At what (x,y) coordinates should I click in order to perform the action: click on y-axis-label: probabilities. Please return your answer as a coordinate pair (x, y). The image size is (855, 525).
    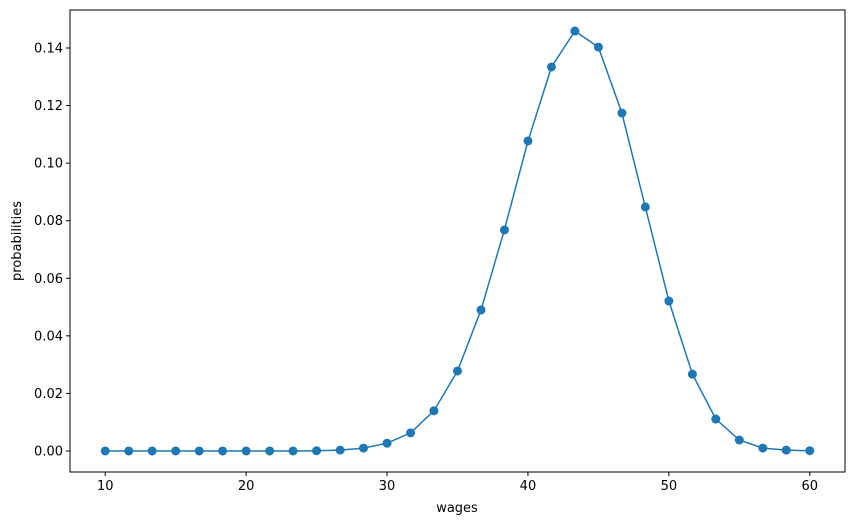
    Looking at the image, I should click on (17, 241).